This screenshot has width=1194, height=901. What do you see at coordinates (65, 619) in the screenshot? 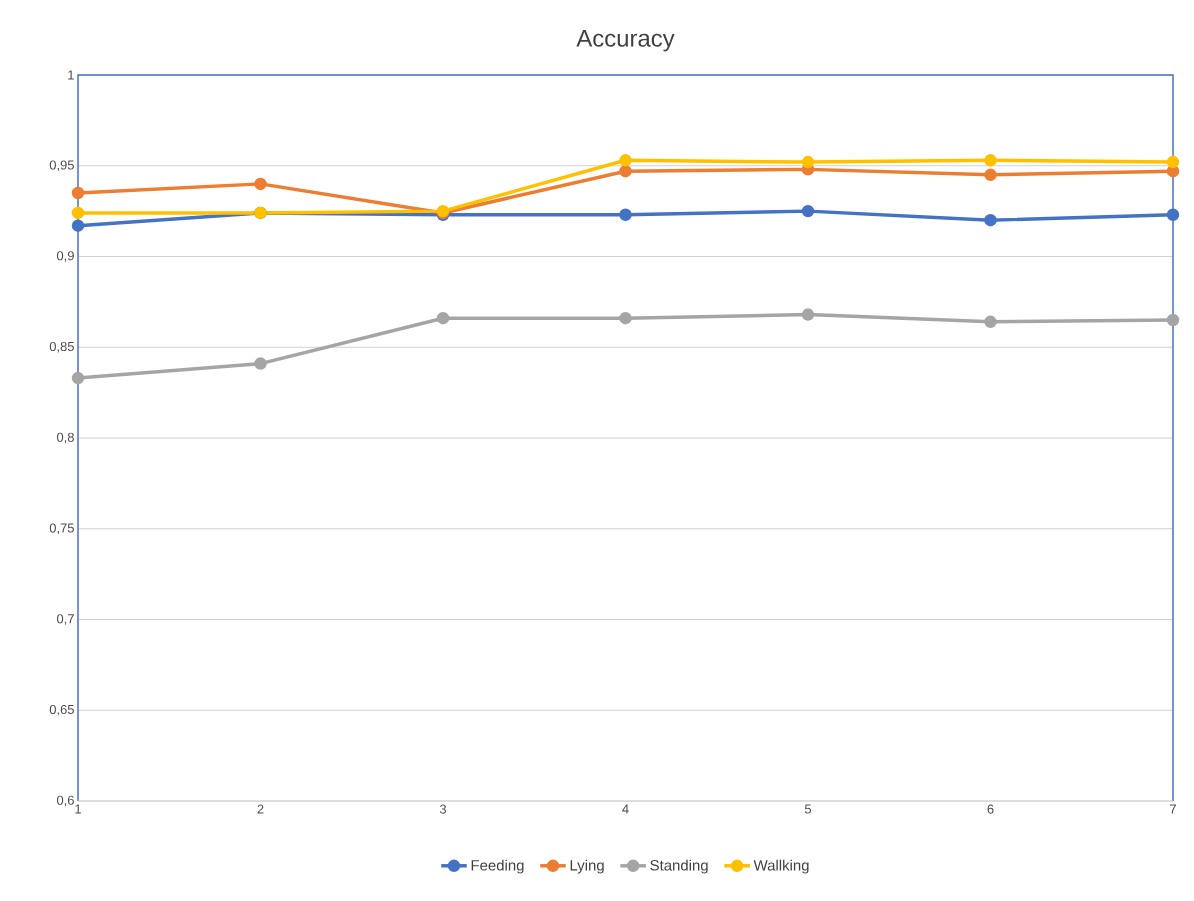
I see `y-tick-label: 0,7` at bounding box center [65, 619].